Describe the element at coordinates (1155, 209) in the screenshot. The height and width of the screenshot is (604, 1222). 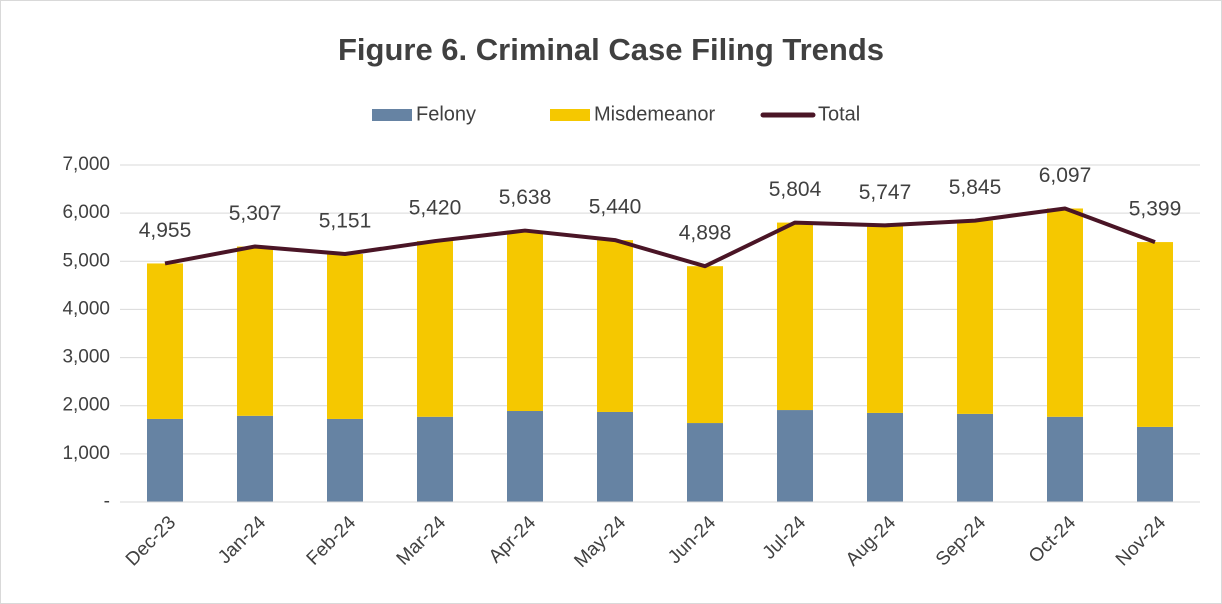
I see `data-label: 5,399` at that location.